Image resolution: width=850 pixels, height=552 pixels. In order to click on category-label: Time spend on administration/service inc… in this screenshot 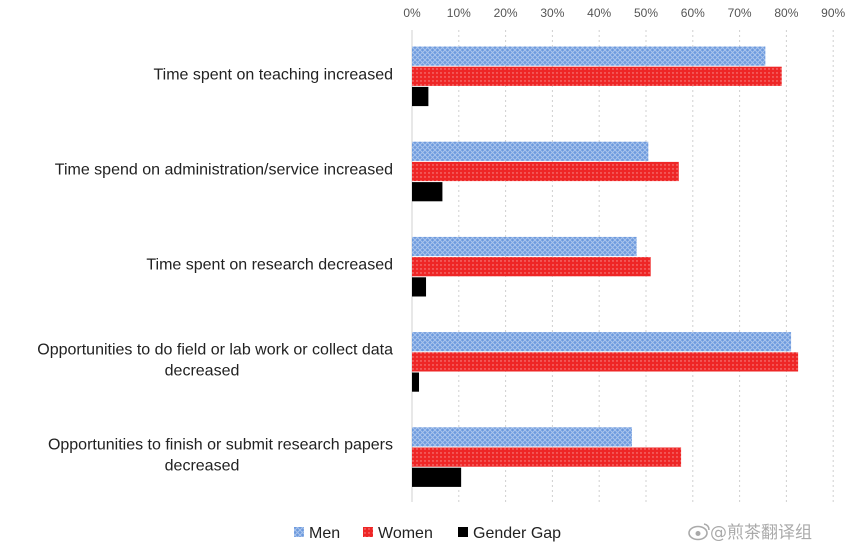, I will do `click(224, 170)`.